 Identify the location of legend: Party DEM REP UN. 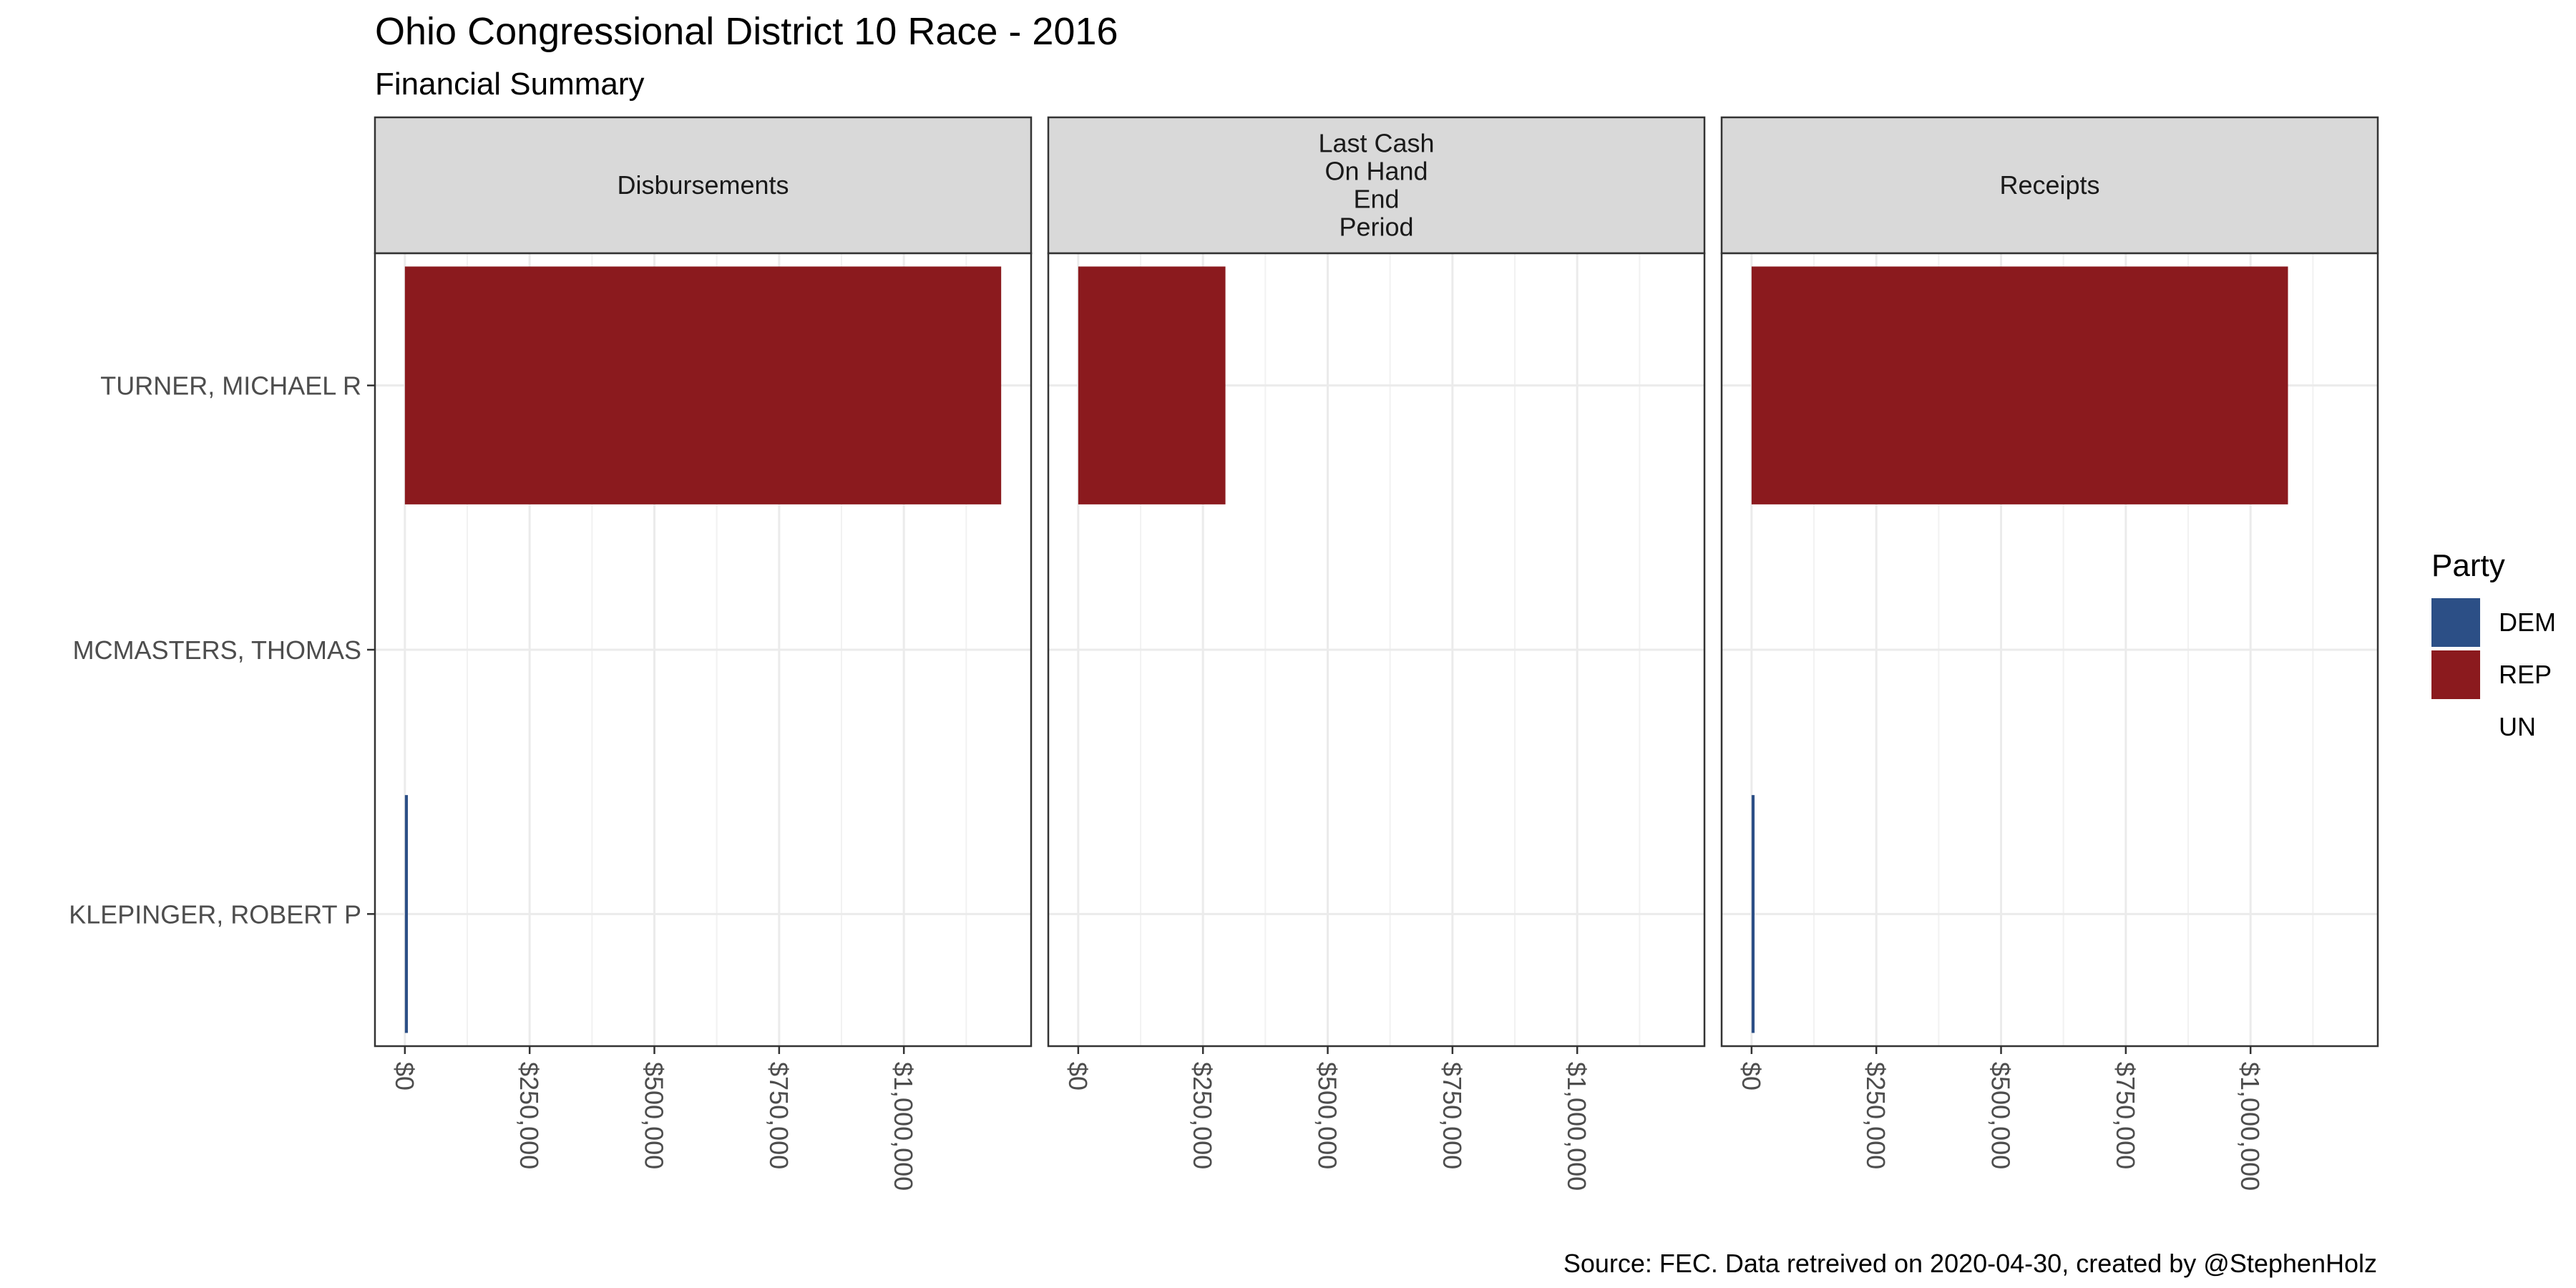
(2493, 644).